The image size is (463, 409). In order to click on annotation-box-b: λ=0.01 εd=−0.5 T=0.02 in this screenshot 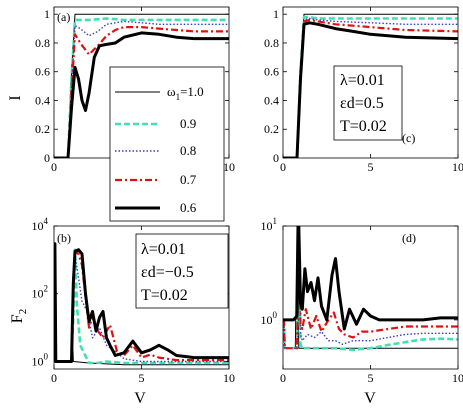, I will do `click(182, 271)`.